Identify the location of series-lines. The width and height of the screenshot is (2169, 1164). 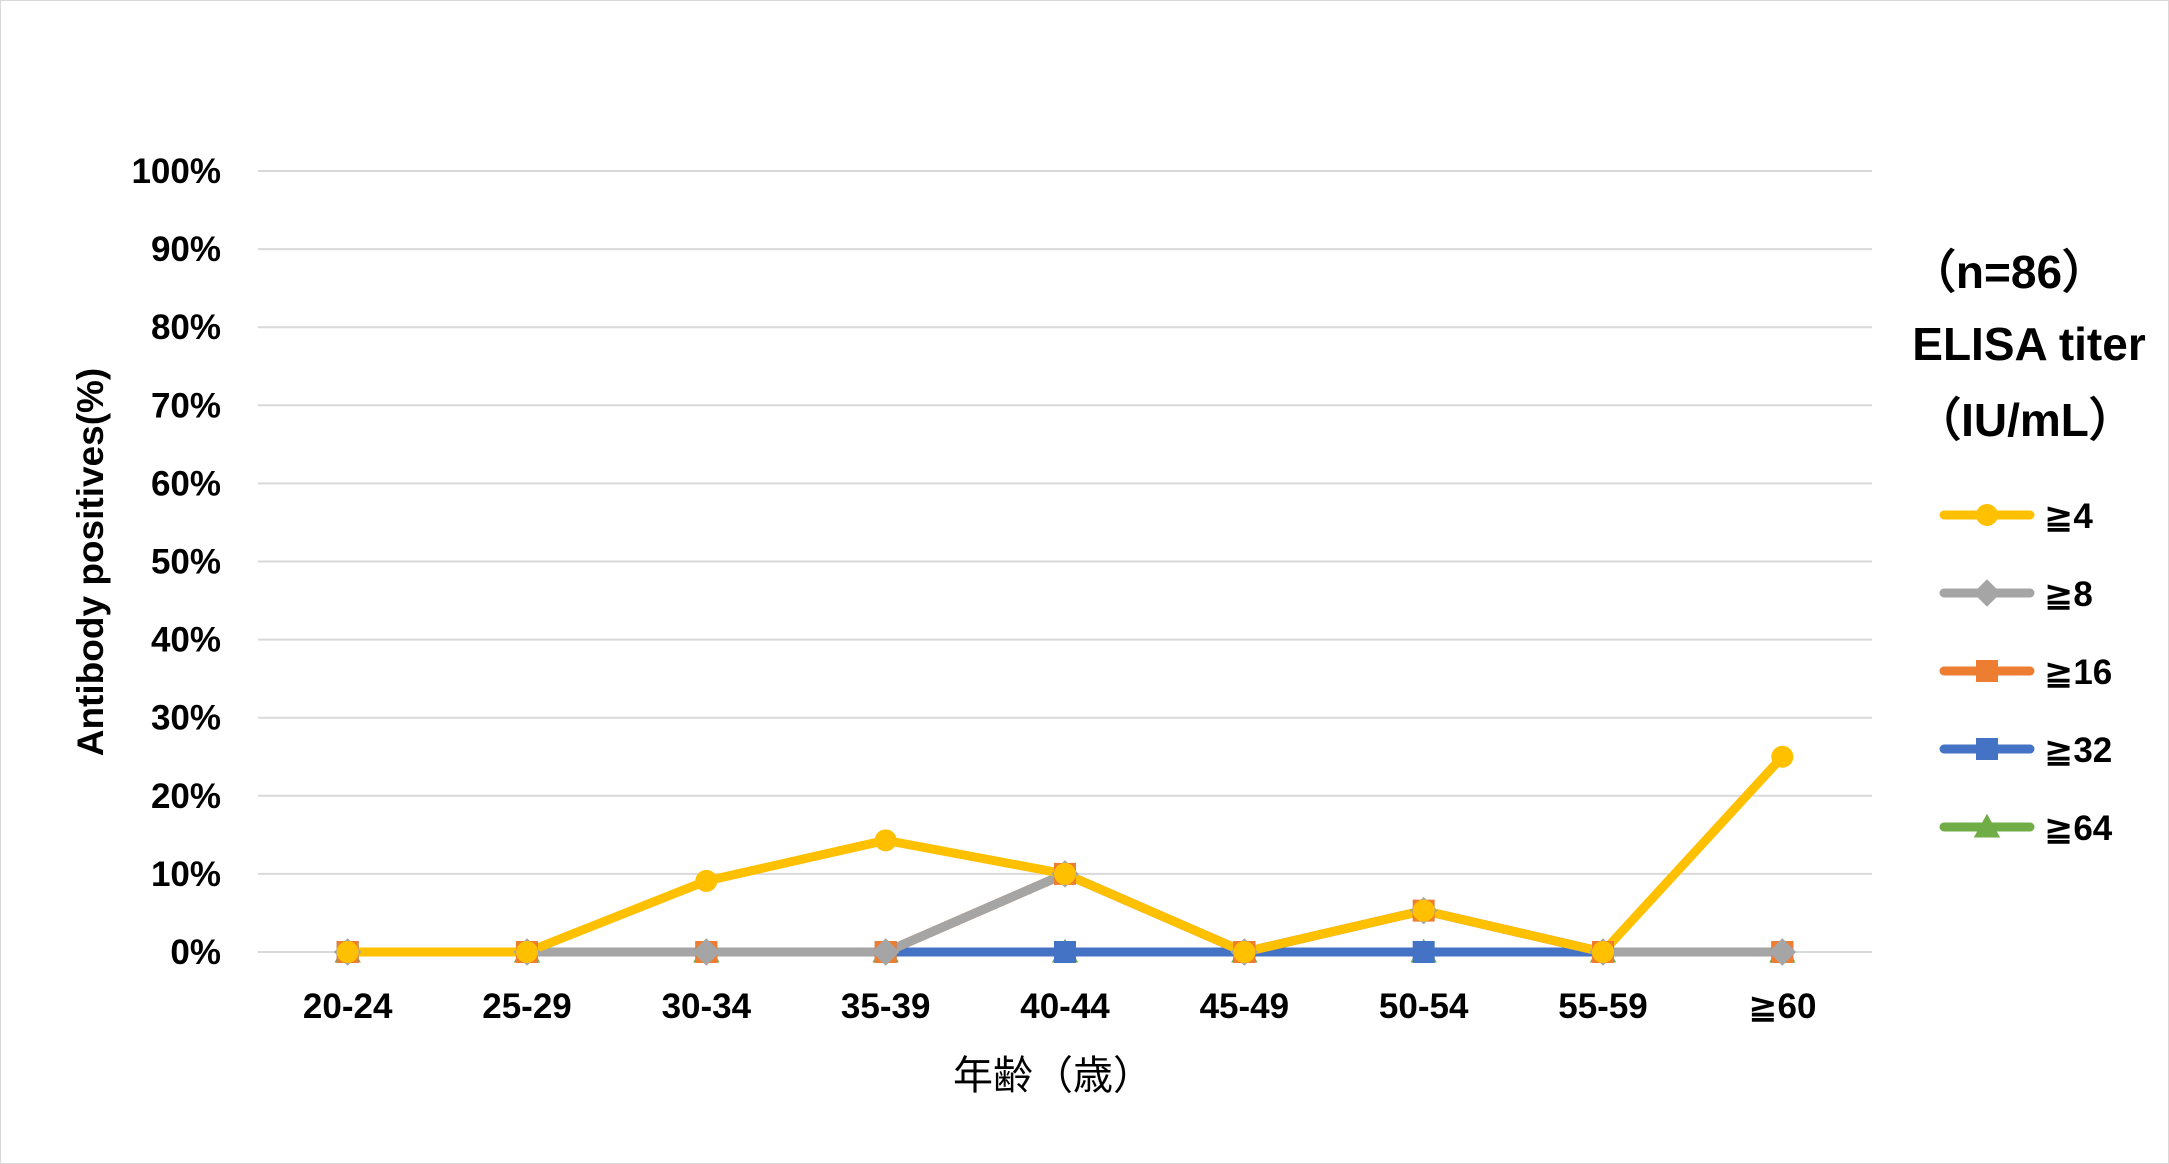
(1065, 854).